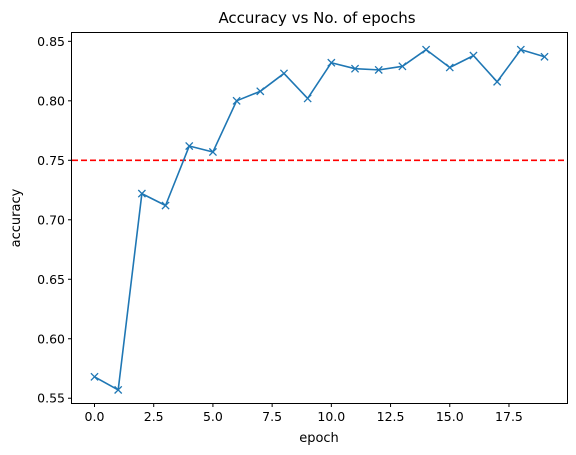 The height and width of the screenshot is (455, 576). I want to click on y-axis-ticks: 0.55 0.60 0.65 0.70 0.75 0.80 0.85, so click(54, 220).